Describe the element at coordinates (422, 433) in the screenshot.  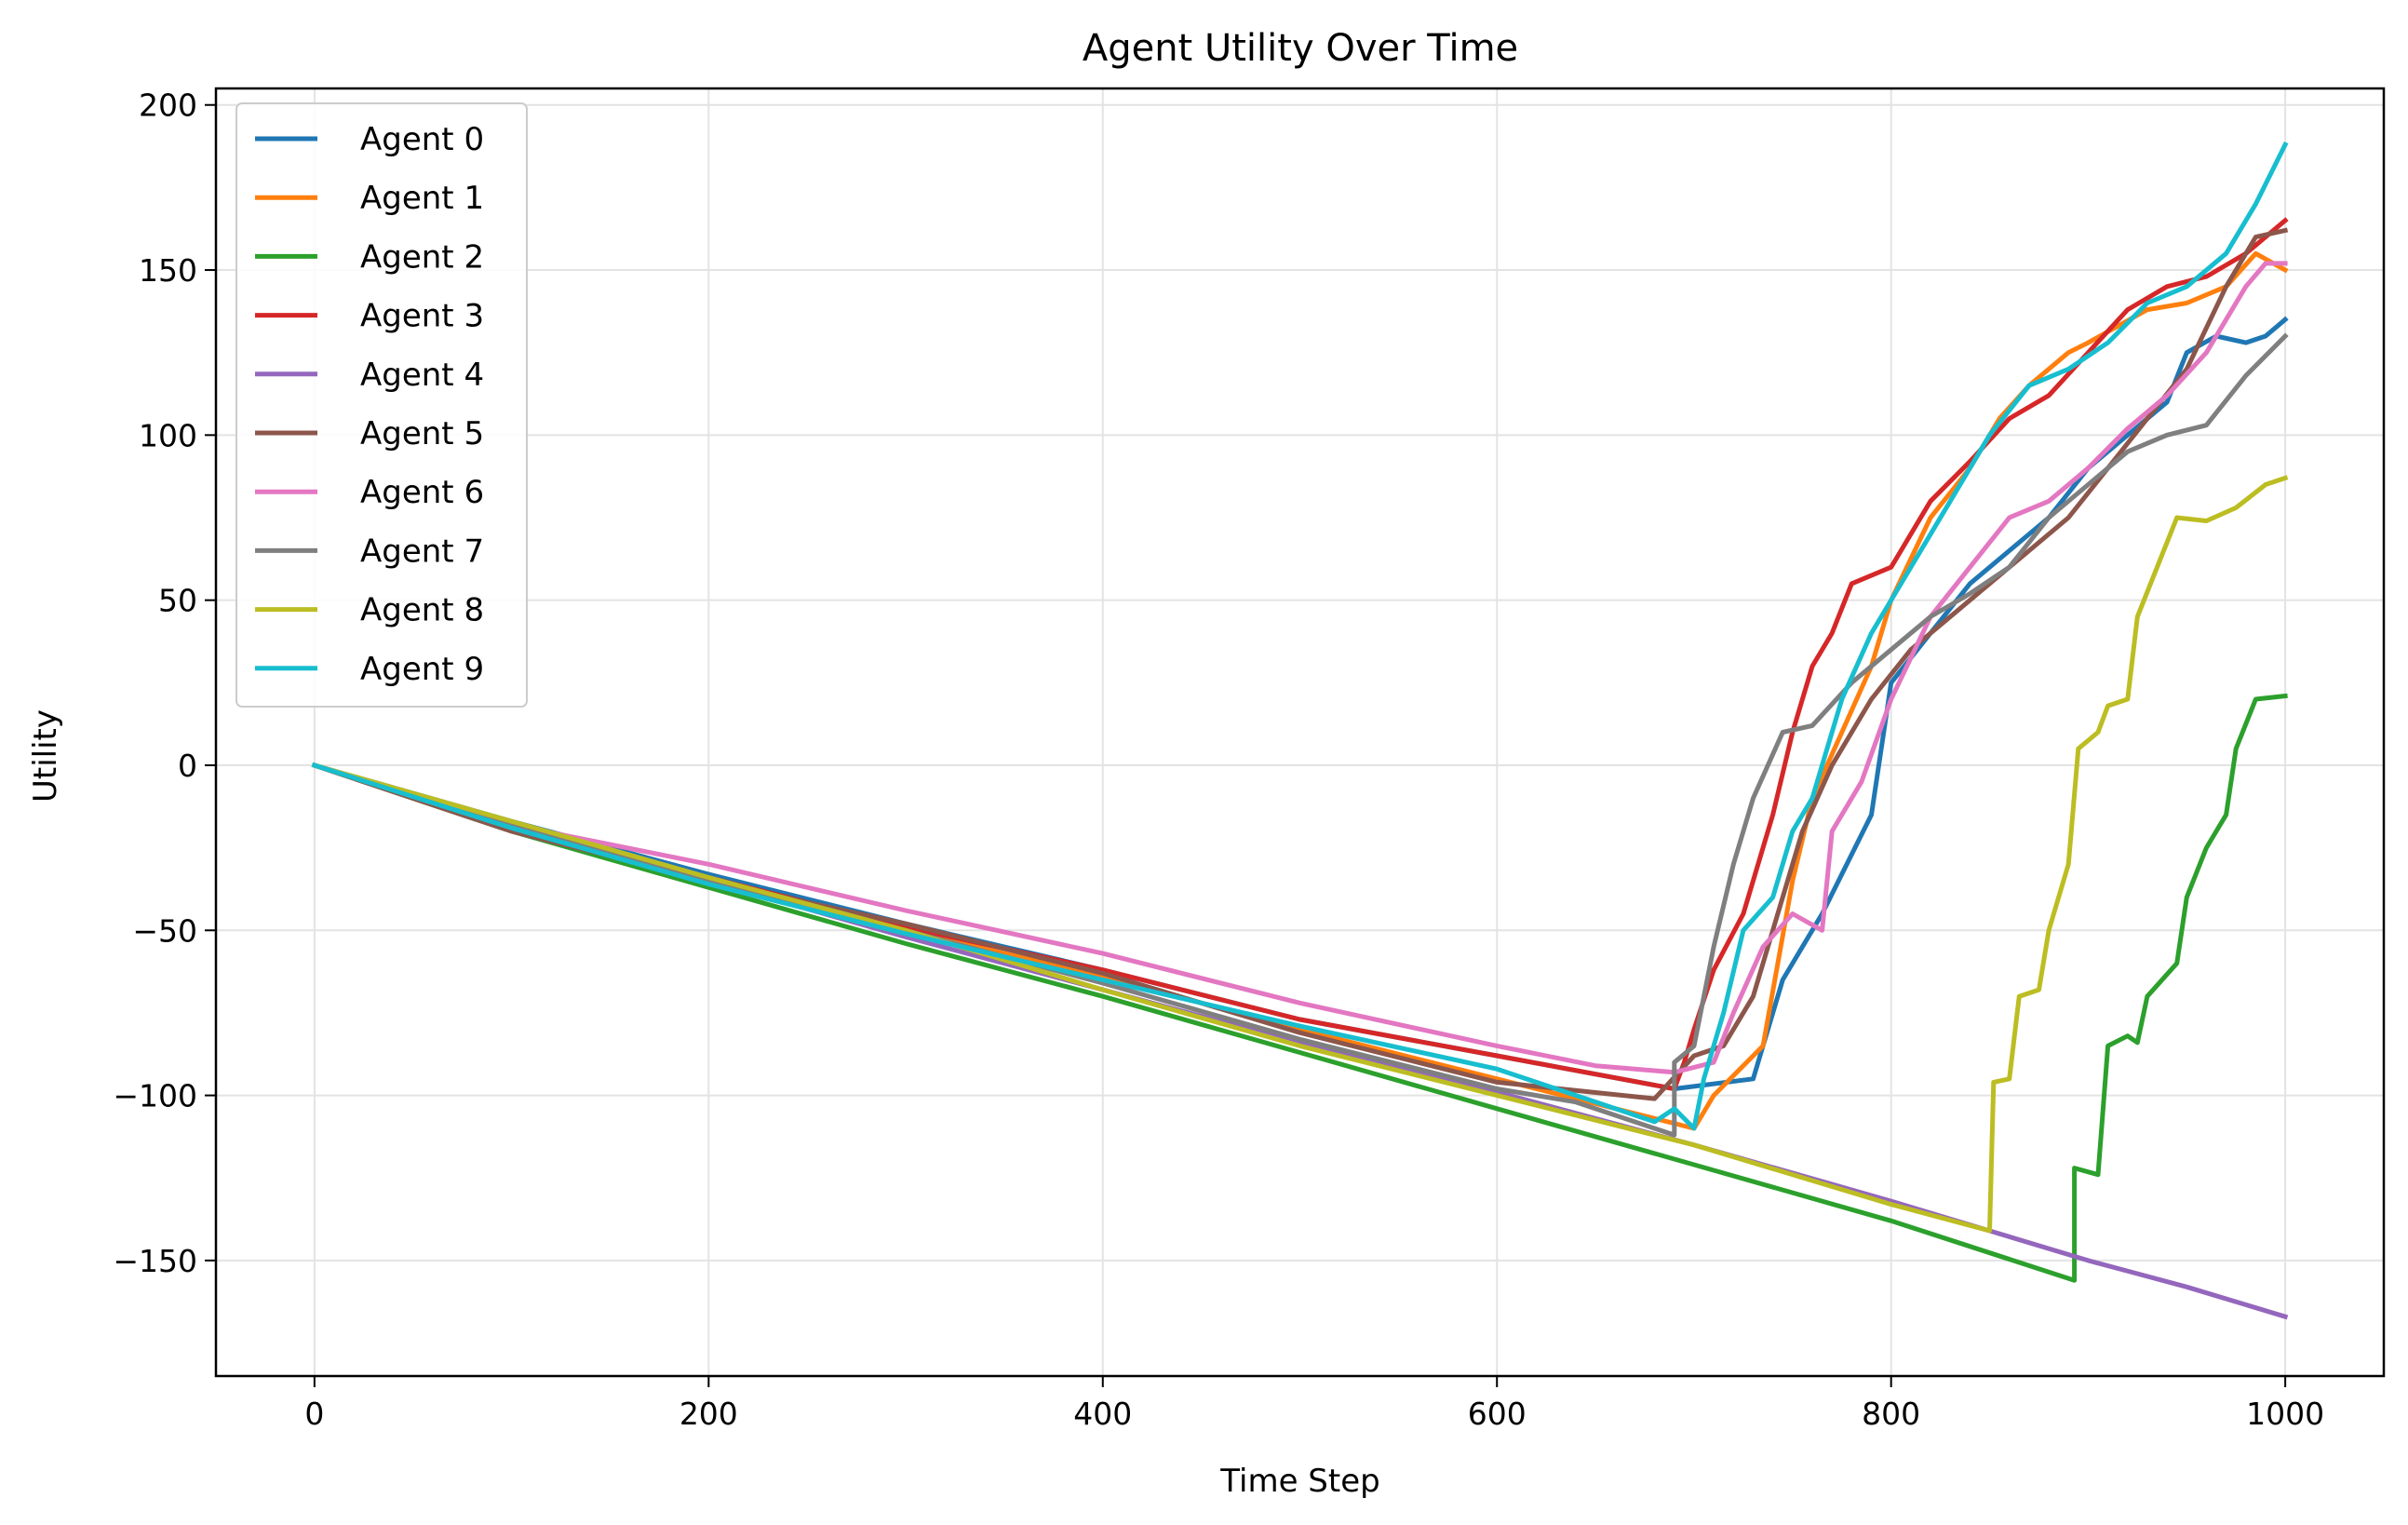
I see `legend-label: Agent 5` at that location.